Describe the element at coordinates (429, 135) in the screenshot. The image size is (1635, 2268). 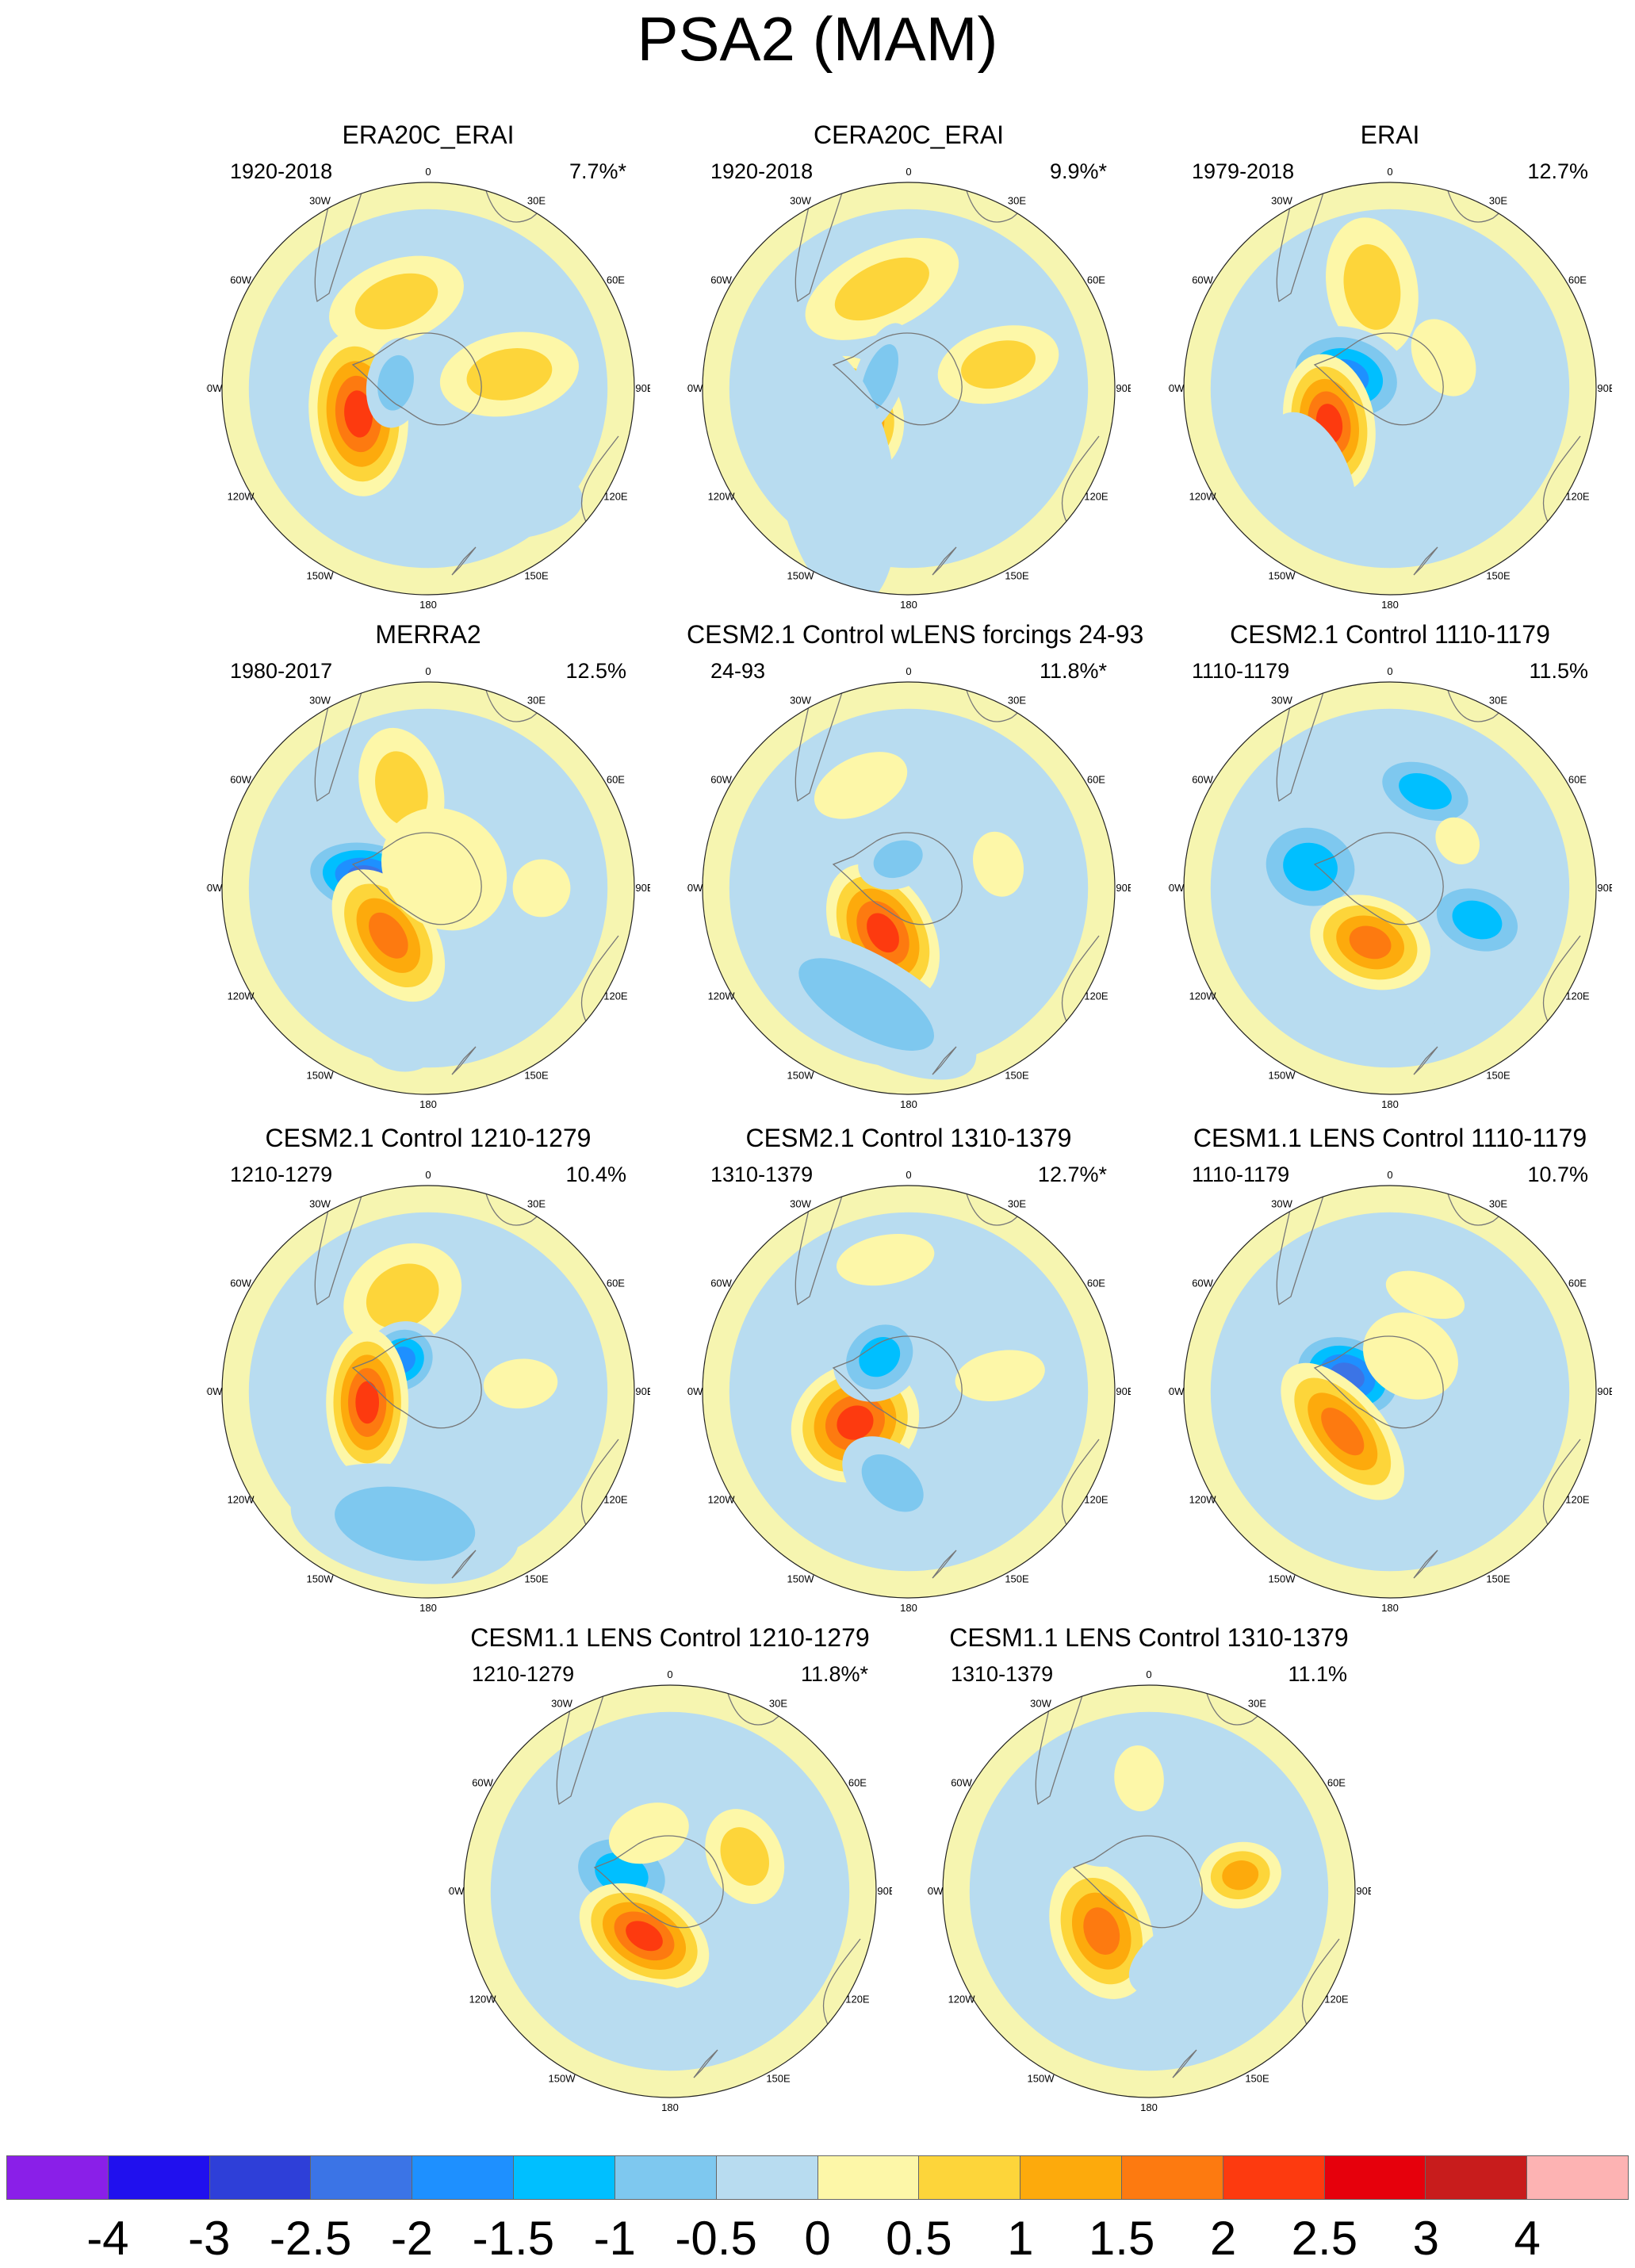
I see `panel-title: ERA20C_ERAI` at that location.